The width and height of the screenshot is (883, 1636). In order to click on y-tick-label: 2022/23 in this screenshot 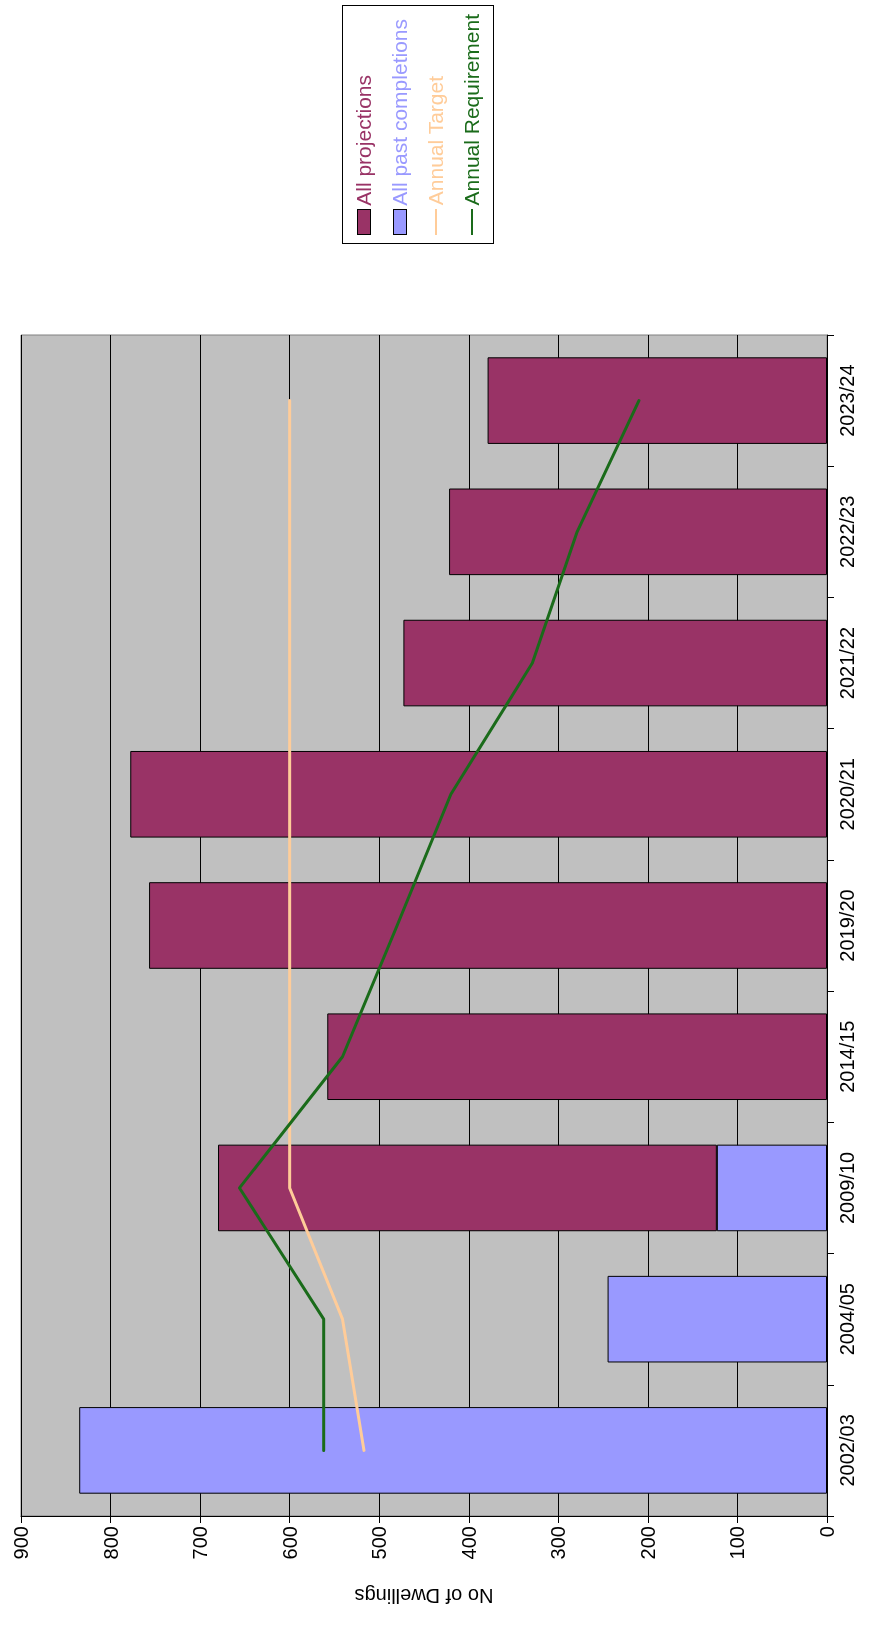, I will do `click(847, 531)`.